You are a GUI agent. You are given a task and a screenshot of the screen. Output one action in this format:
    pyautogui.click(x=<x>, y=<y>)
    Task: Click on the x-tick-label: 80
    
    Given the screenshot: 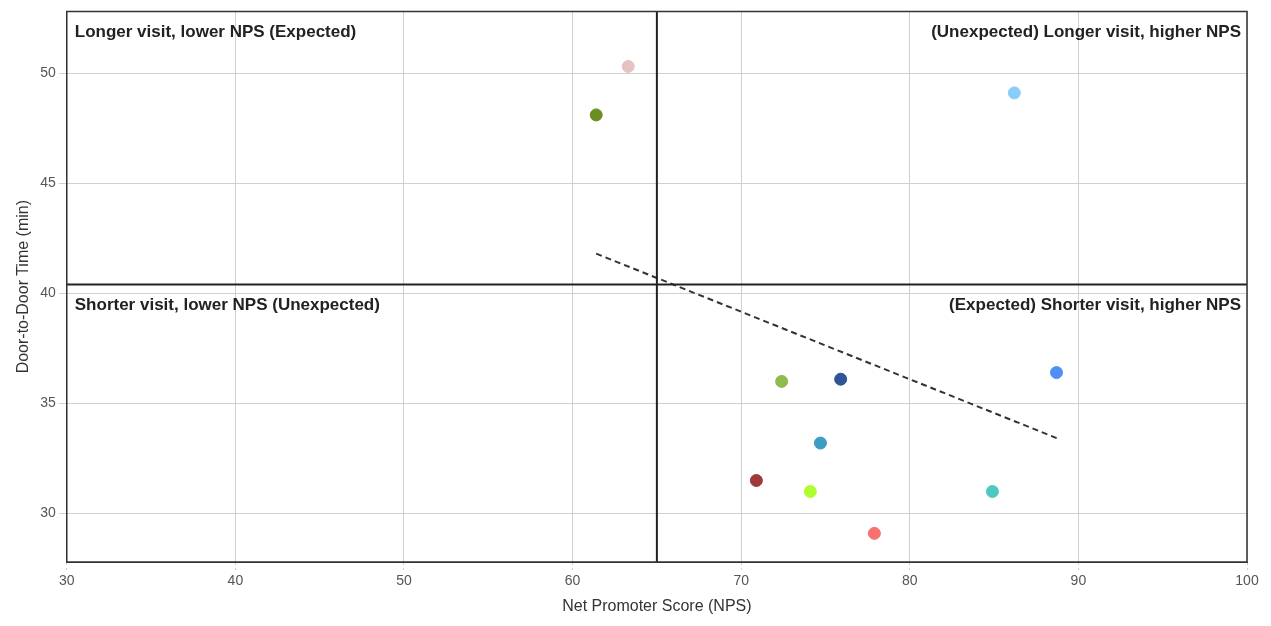 What is the action you would take?
    pyautogui.click(x=910, y=580)
    